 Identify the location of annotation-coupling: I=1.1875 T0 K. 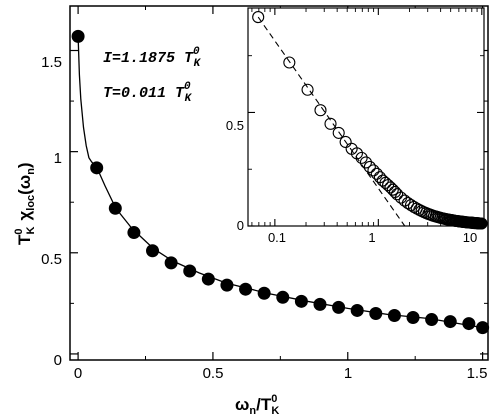
(152, 58).